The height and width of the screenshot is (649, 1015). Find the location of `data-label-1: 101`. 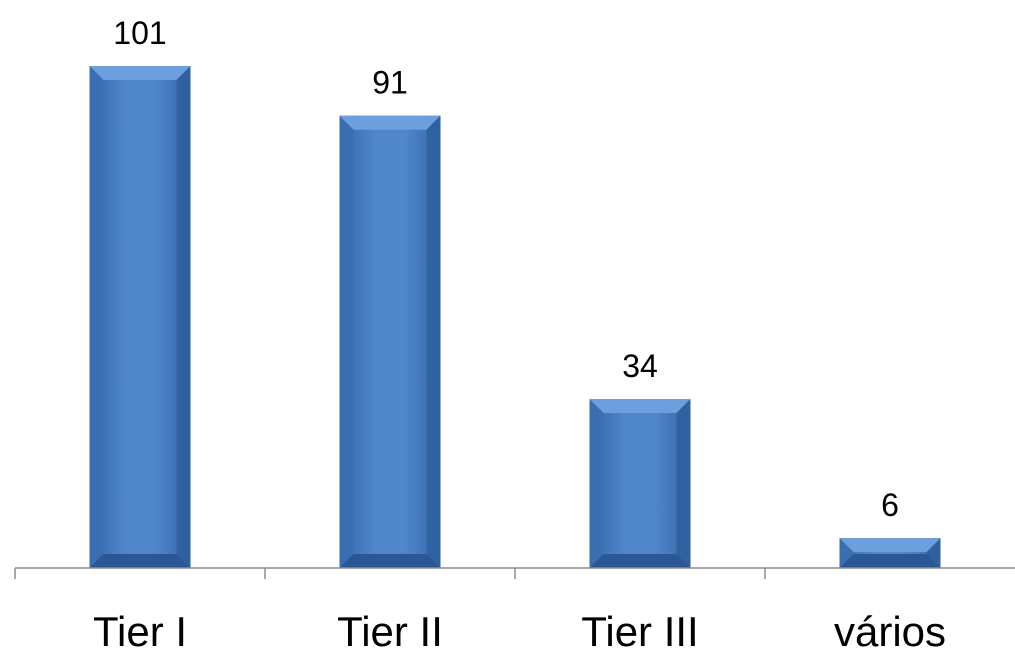

data-label-1: 101 is located at coordinates (139, 33).